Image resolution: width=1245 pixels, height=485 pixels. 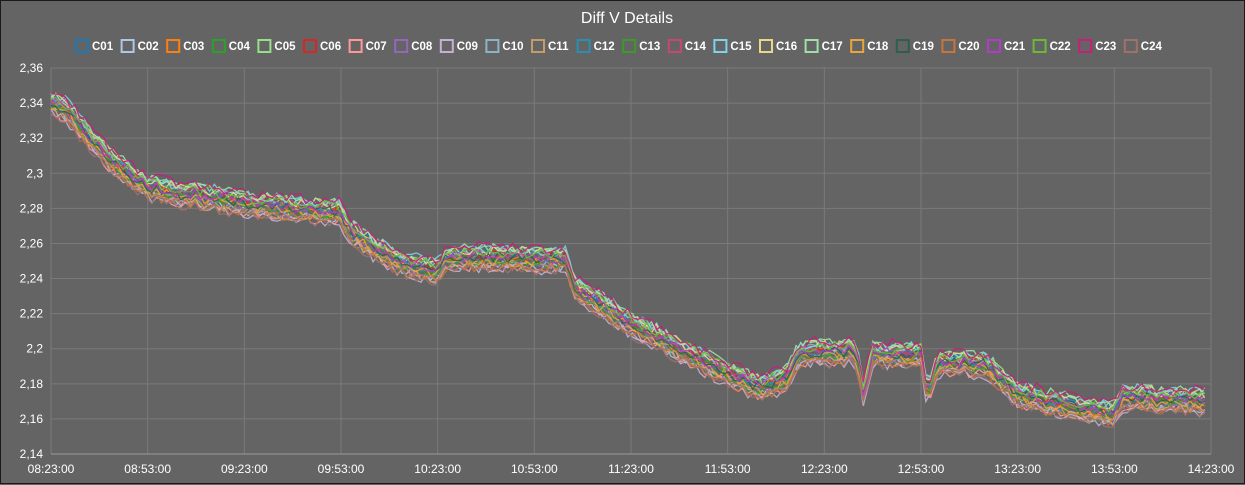 I want to click on legend-label: C04, so click(x=240, y=47).